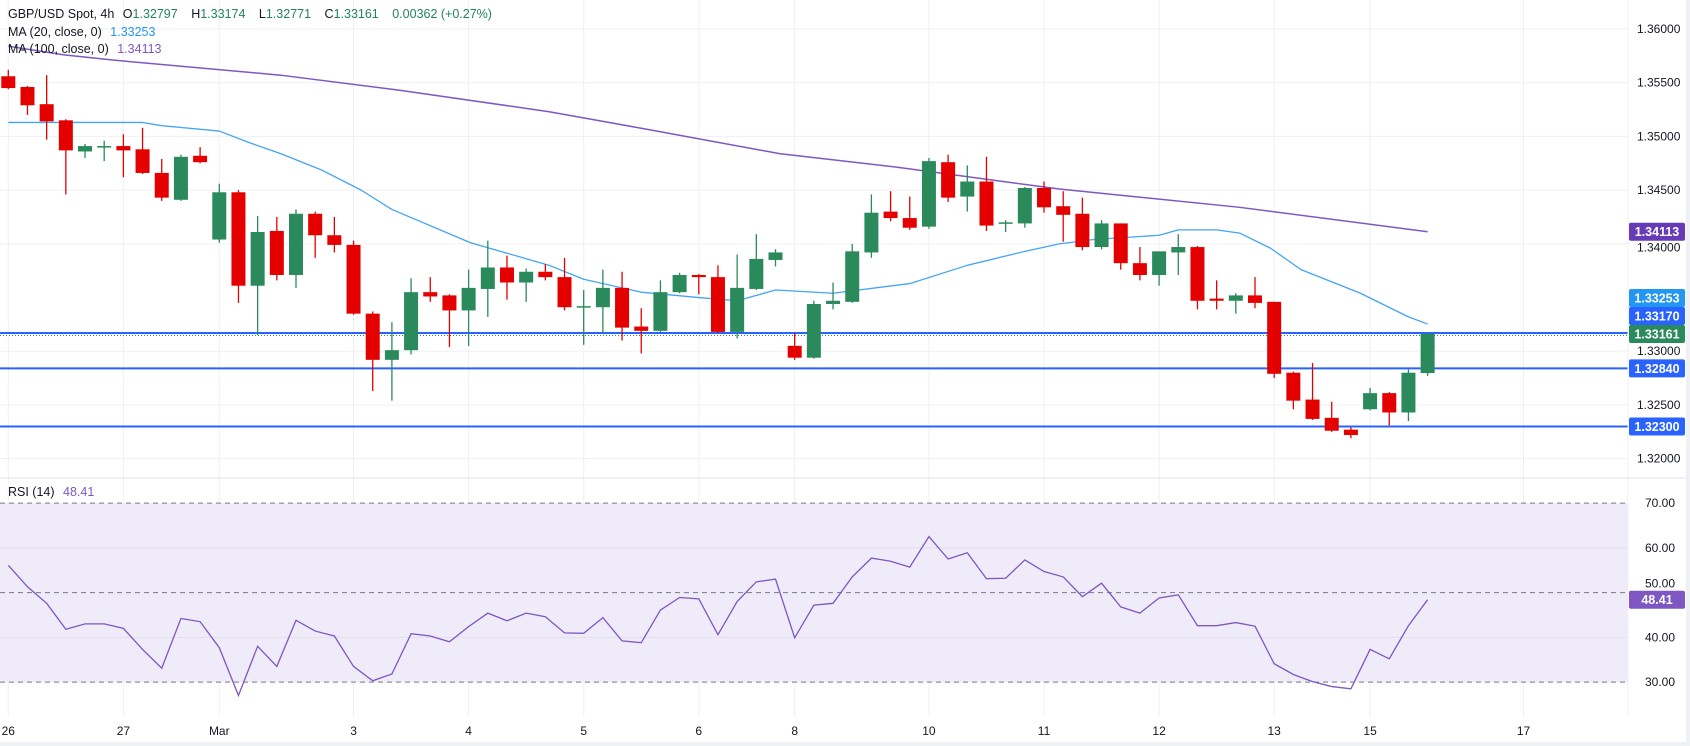 Image resolution: width=1690 pixels, height=746 pixels. Describe the element at coordinates (1660, 548) in the screenshot. I see `rsi-tick-label: 60.00` at that location.